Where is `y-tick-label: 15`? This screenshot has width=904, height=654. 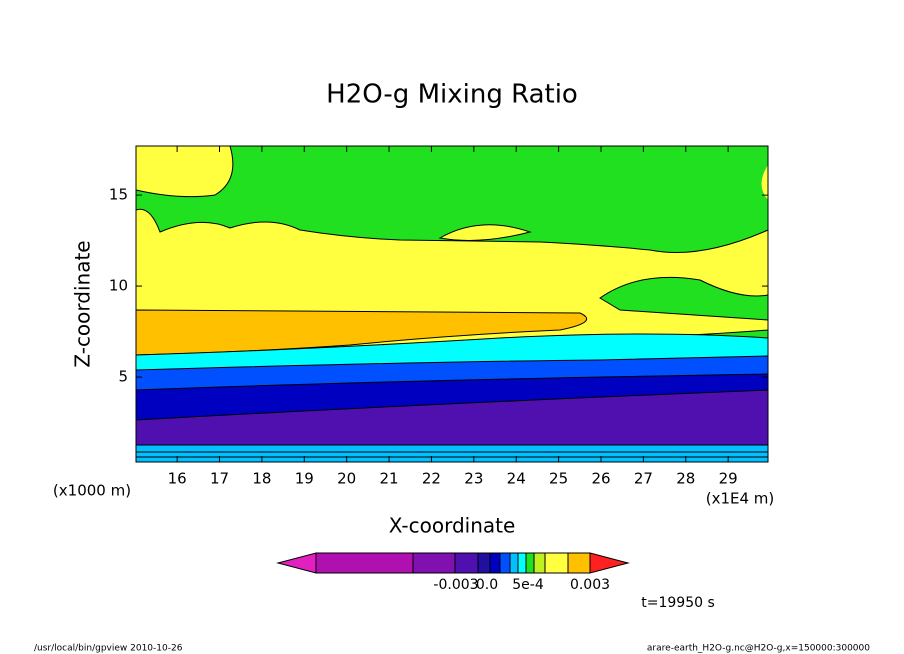
y-tick-label: 15 is located at coordinates (118, 195).